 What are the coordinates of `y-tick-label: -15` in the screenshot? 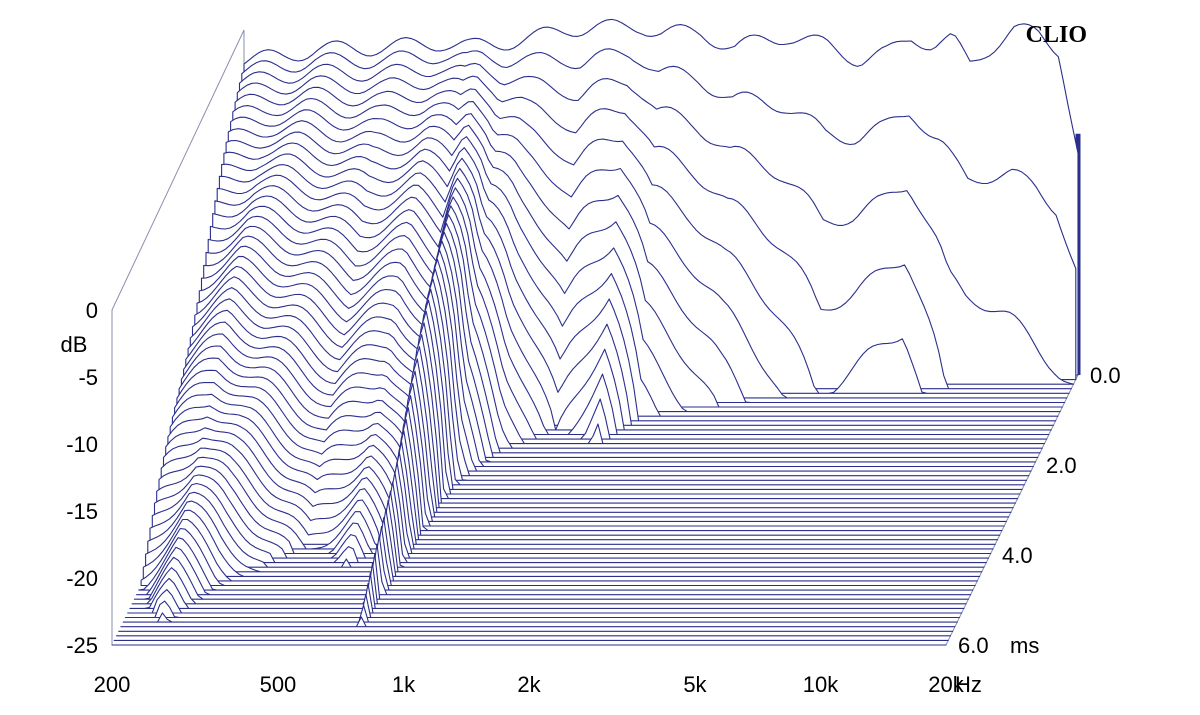 It's located at (82, 511).